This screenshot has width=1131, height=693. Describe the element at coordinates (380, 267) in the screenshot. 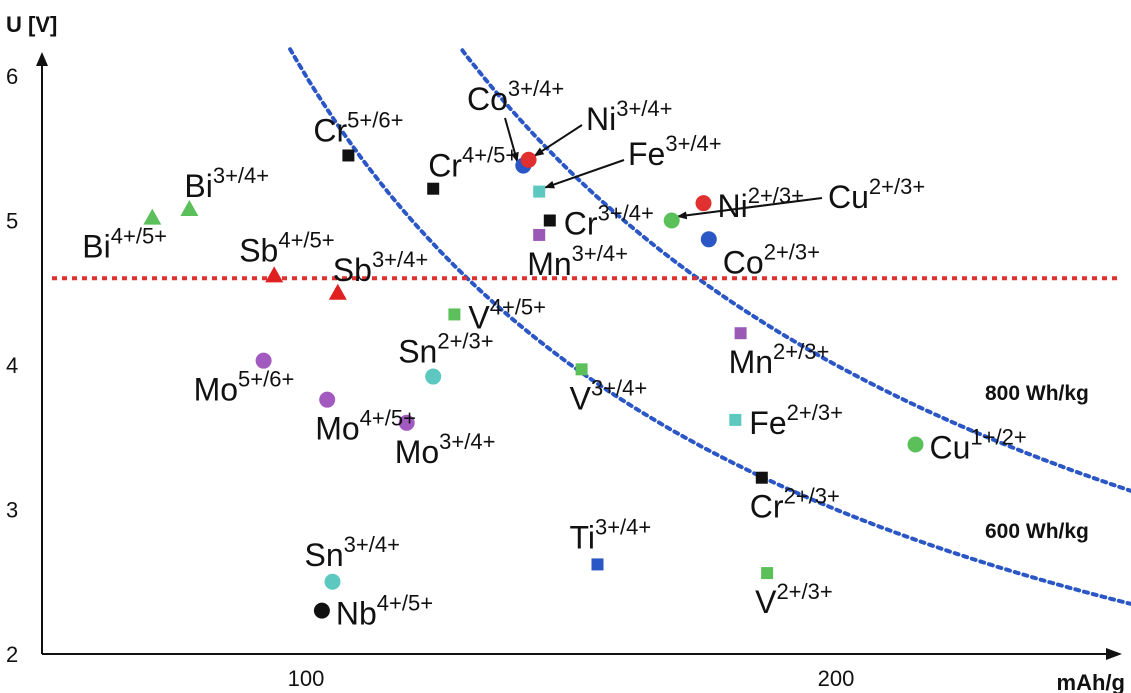

I see `label-sb-34: Sb3+/4+` at that location.